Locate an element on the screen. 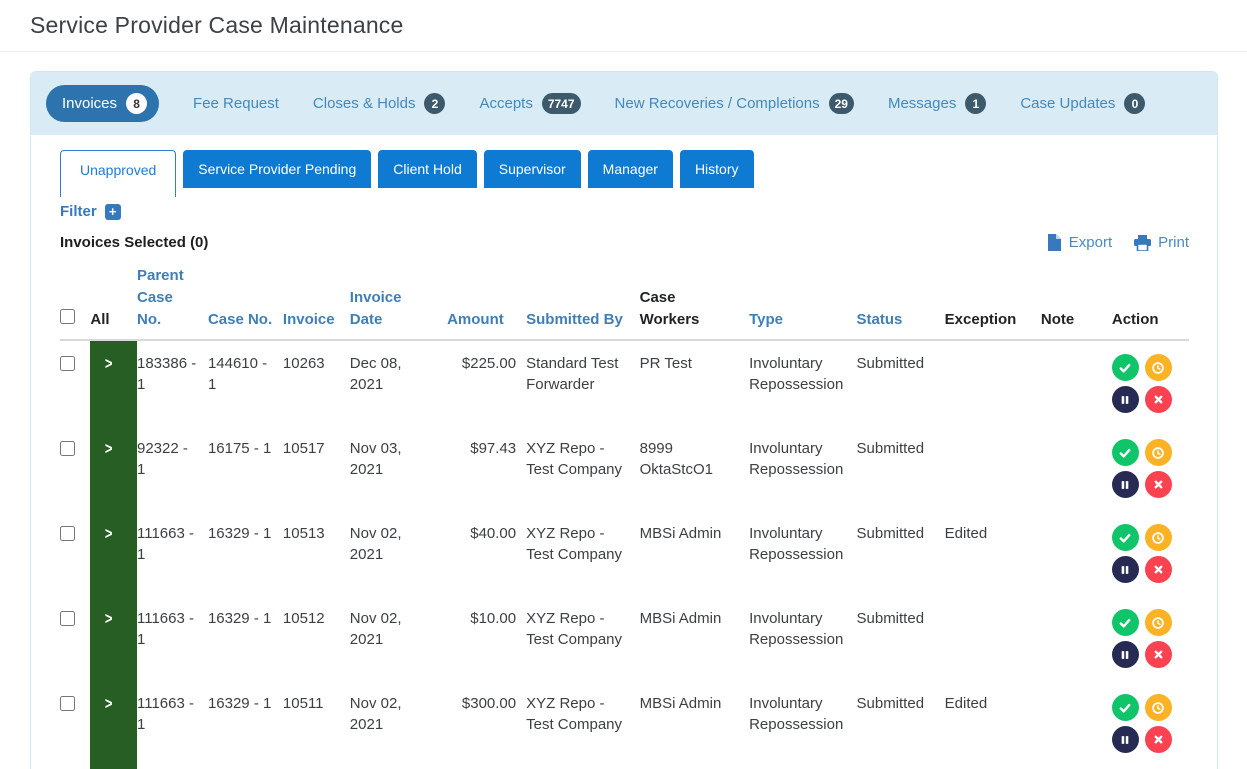 Image resolution: width=1247 pixels, height=769 pixels. header-submitted-by: Submitted By is located at coordinates (574, 319).